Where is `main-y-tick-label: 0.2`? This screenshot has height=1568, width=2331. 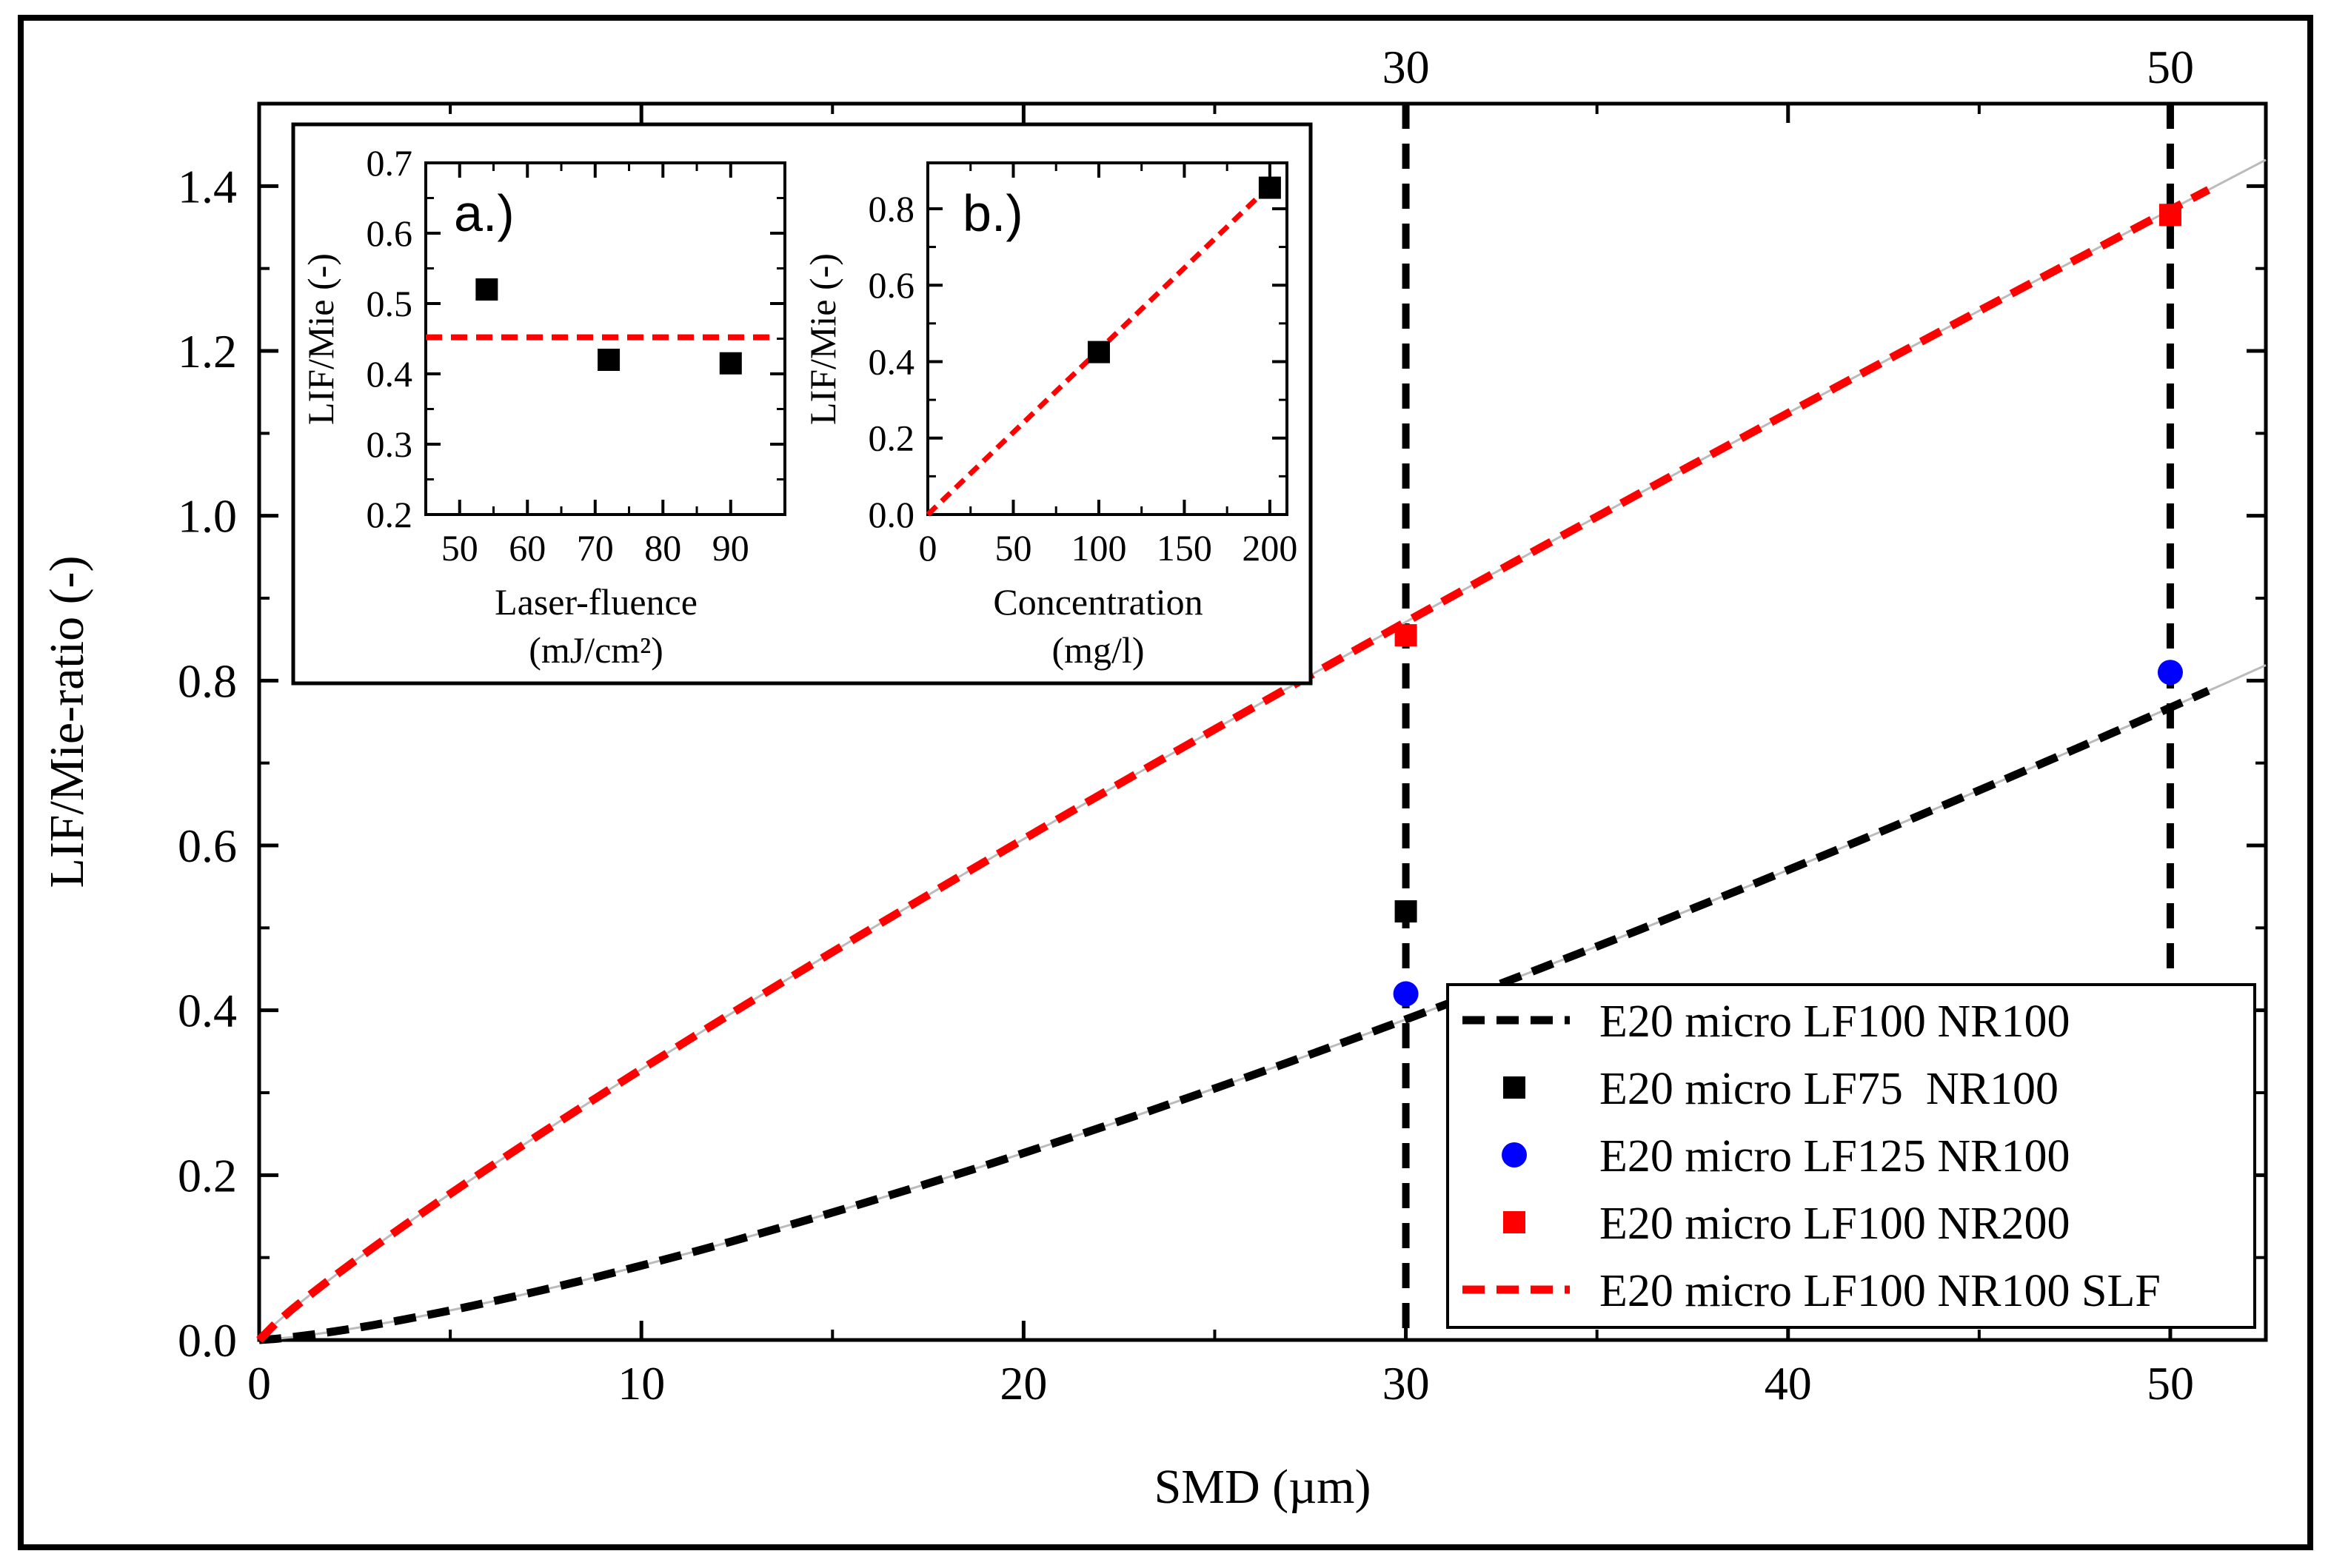
main-y-tick-label: 0.2 is located at coordinates (207, 1175).